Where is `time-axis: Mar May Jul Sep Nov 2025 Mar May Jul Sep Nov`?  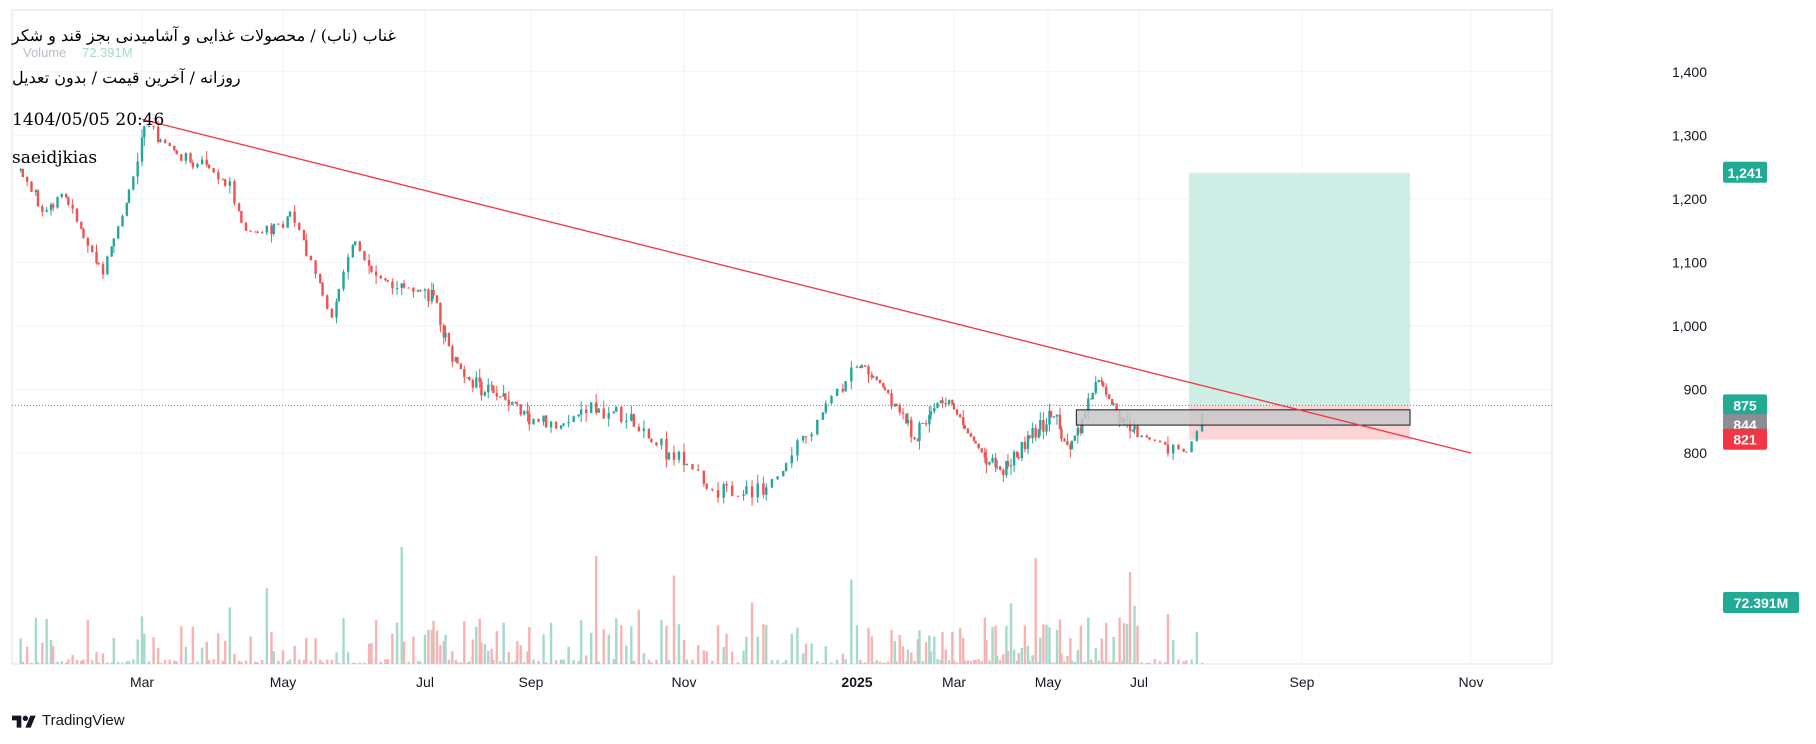
time-axis: Mar May Jul Sep Nov 2025 Mar May Jul Sep Nov is located at coordinates (807, 682).